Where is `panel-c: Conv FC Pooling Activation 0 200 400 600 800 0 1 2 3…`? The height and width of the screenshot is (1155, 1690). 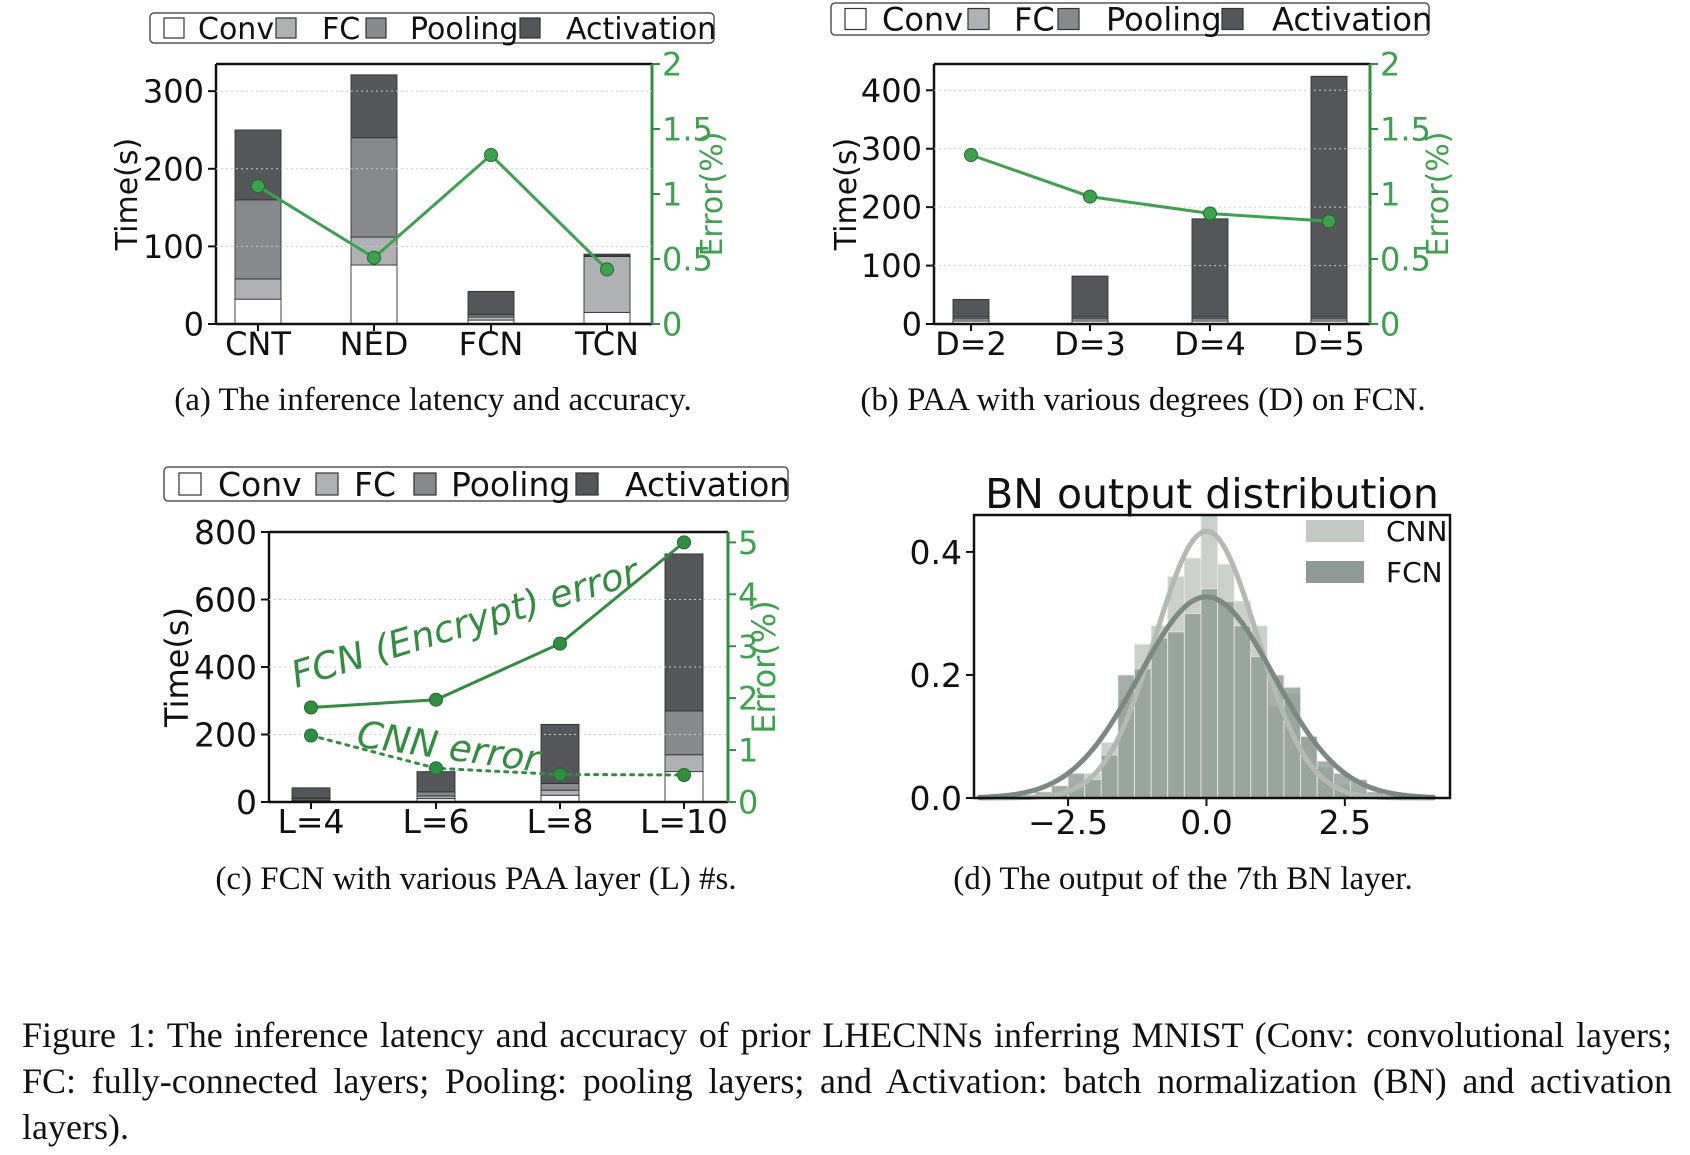 panel-c: Conv FC Pooling Activation 0 200 400 600 800 0 1 2 3… is located at coordinates (474, 681).